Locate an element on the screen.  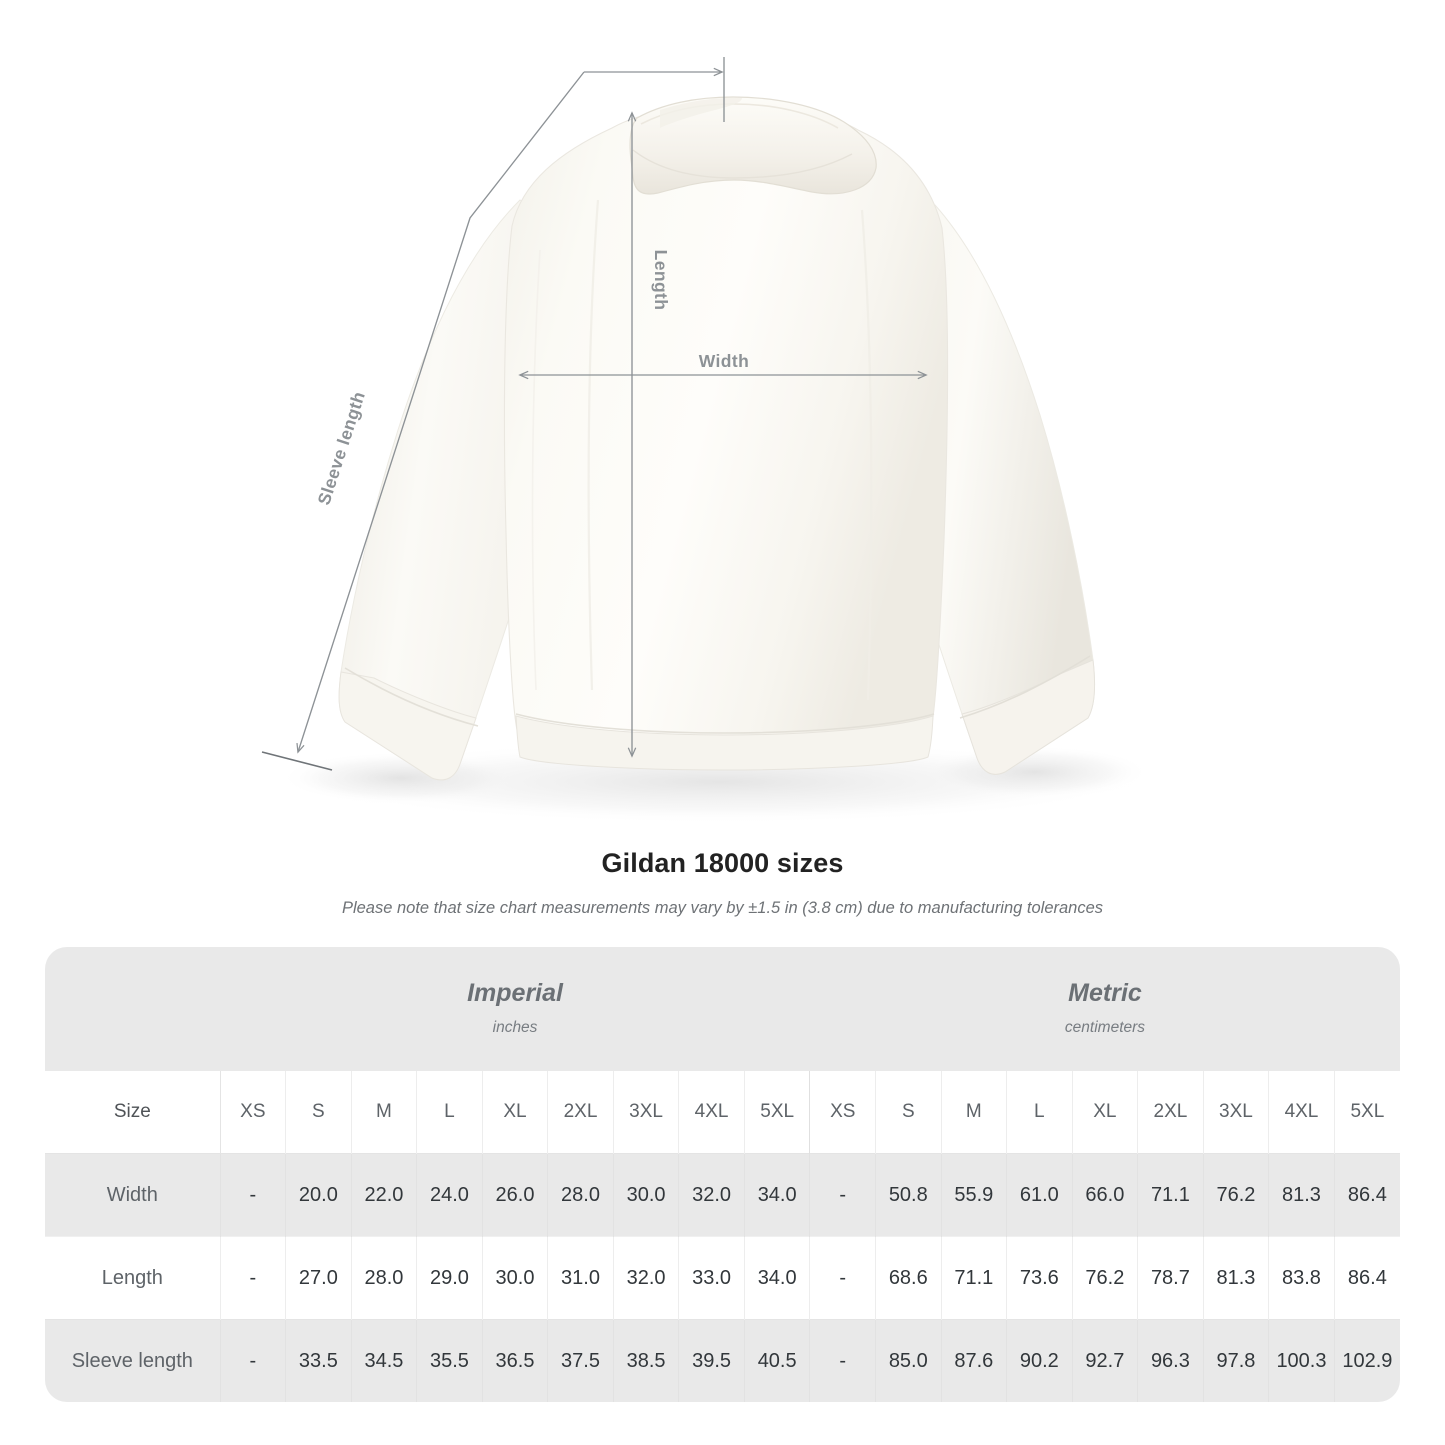
cell-sleeve-length-metric-l: 90.2 is located at coordinates (1039, 1360).